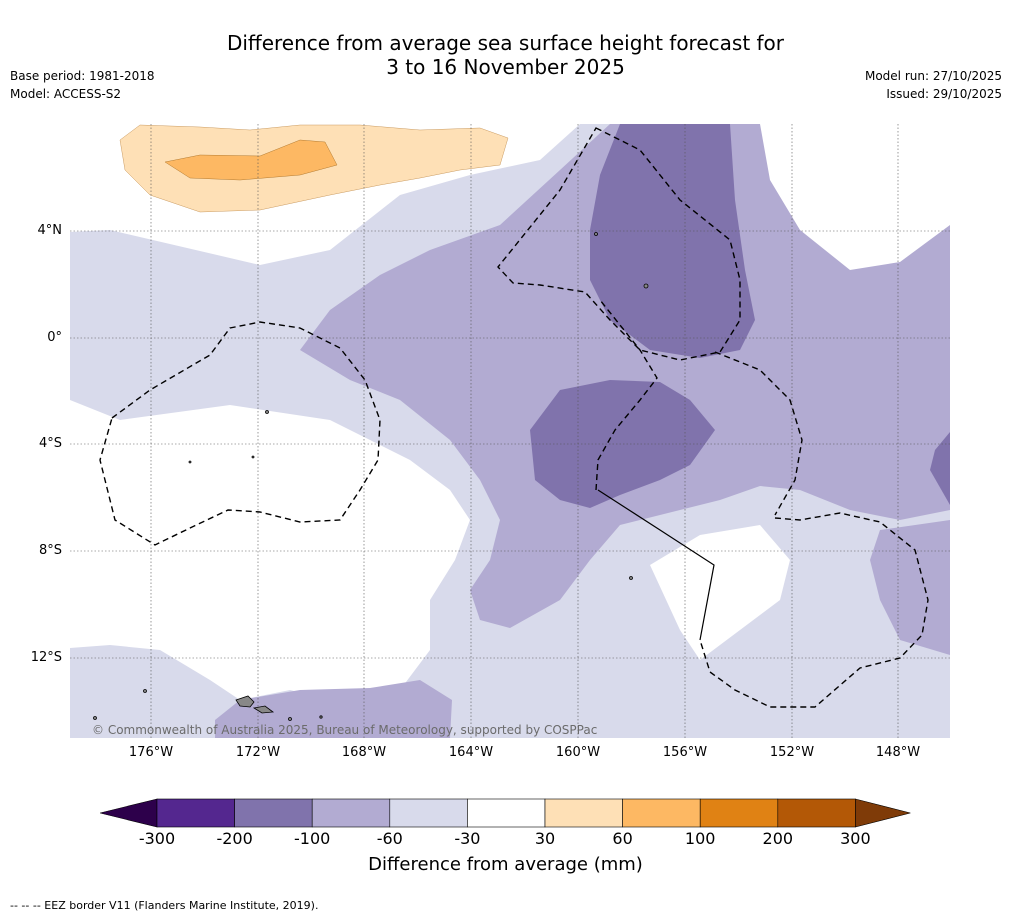 This screenshot has width=1011, height=919. What do you see at coordinates (251, 160) in the screenshot?
I see `contour-band-orange` at bounding box center [251, 160].